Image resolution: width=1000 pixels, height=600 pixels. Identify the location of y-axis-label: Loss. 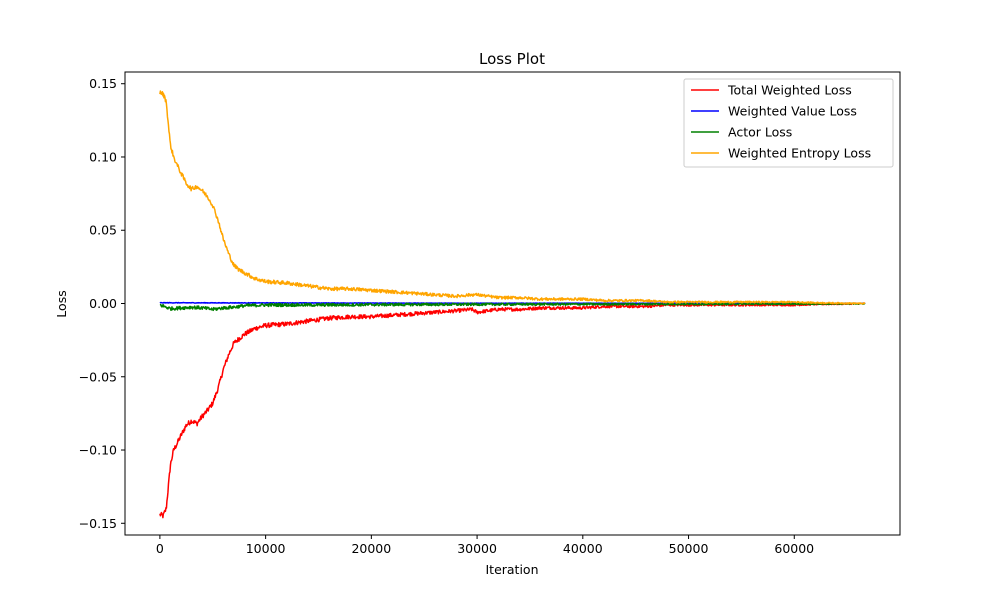
(61, 303).